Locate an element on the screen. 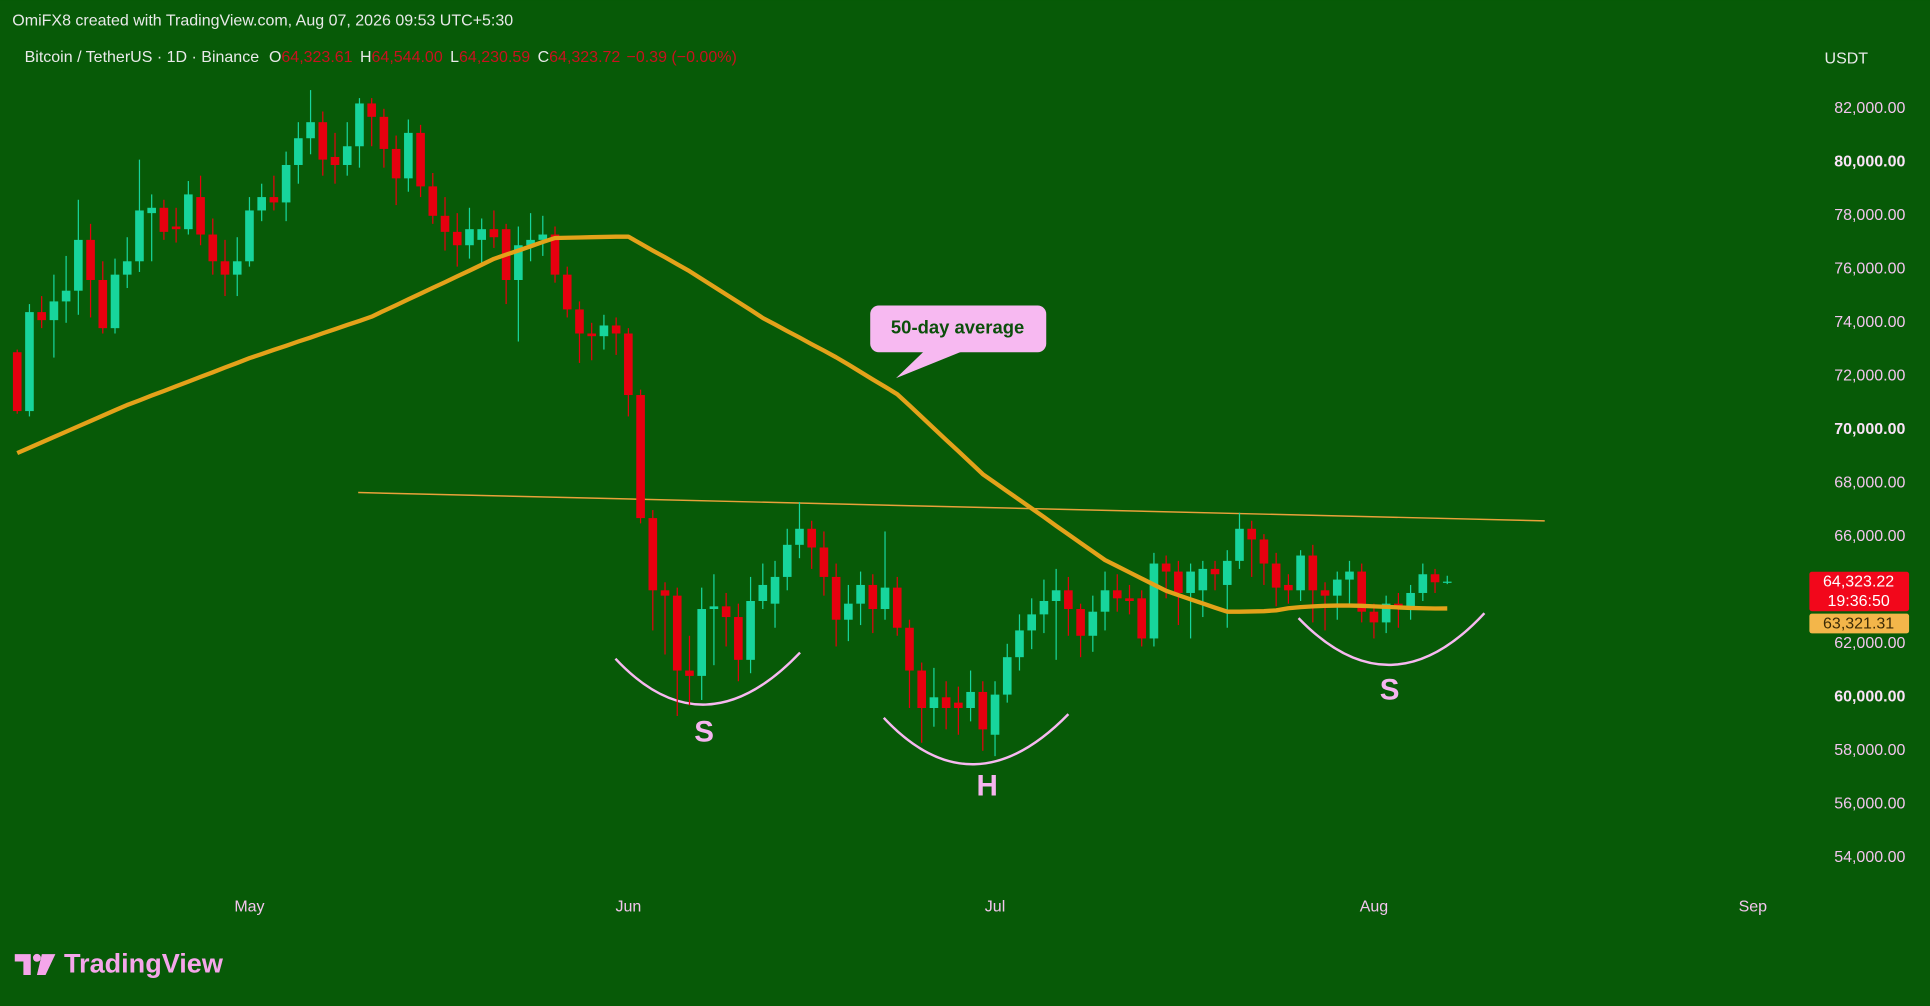  price-tag-time: 19:36:50 is located at coordinates (1858, 601).